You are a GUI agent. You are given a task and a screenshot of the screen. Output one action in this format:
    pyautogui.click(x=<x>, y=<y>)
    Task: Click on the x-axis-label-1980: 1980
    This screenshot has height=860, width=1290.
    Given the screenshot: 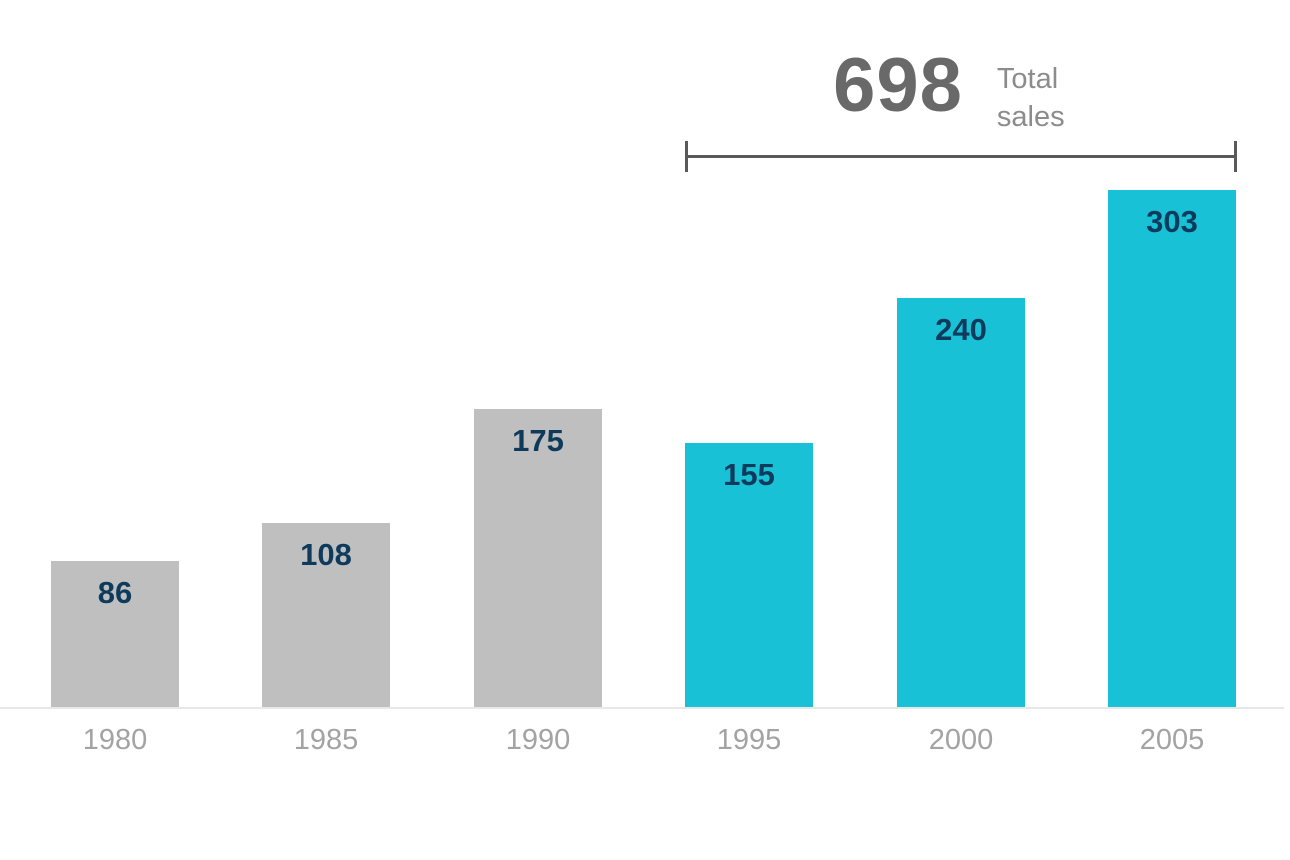 What is the action you would take?
    pyautogui.click(x=115, y=740)
    